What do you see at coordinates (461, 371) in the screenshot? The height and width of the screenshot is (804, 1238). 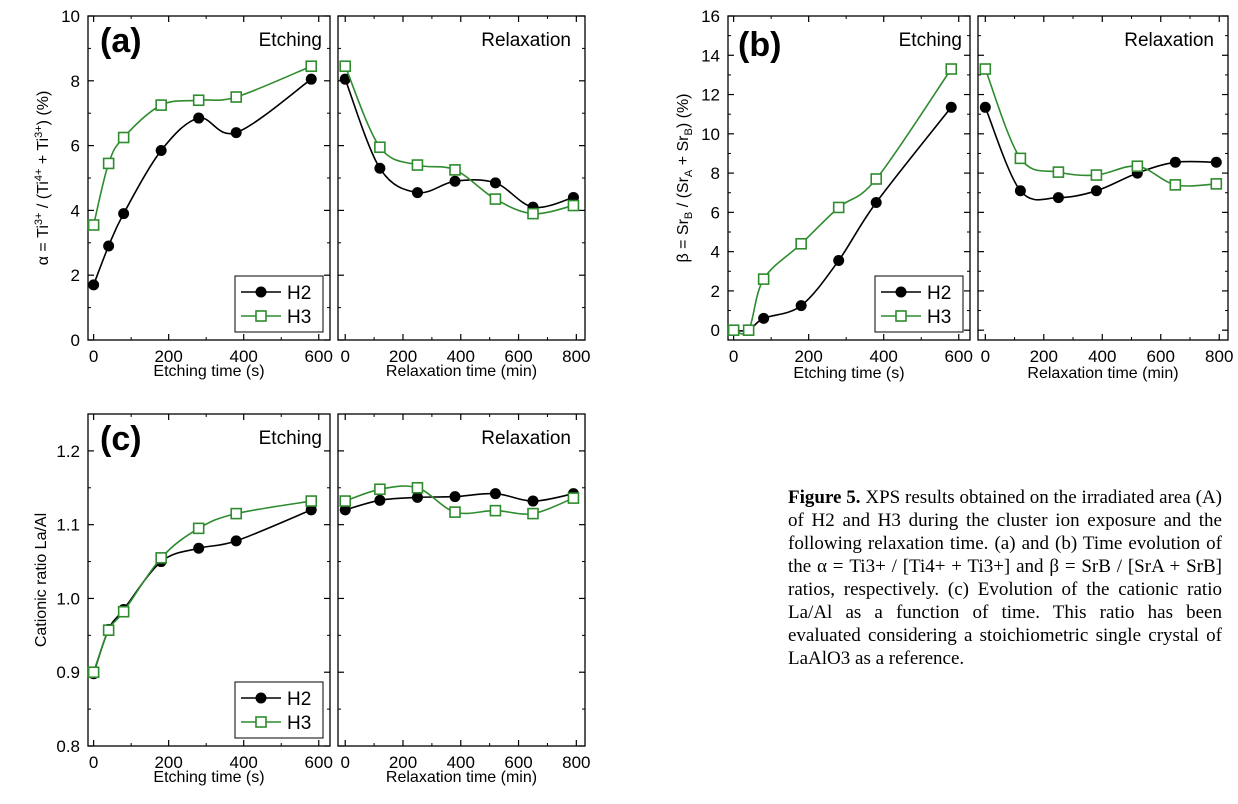 I see `x-axis-title-relaxation: Relaxation time (min)` at bounding box center [461, 371].